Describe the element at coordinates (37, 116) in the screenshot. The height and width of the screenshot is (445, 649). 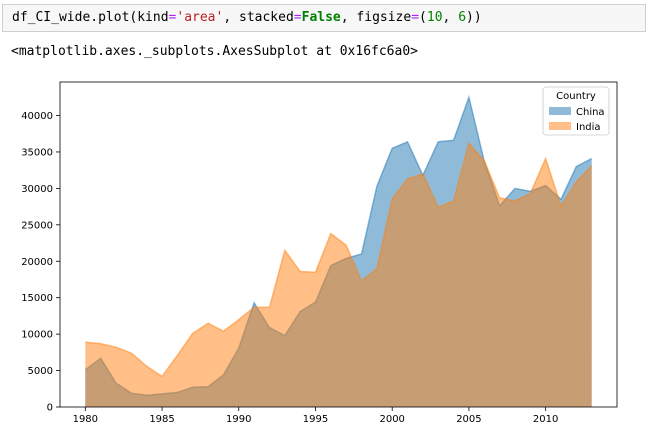
I see `y-tick-label: 40000` at that location.